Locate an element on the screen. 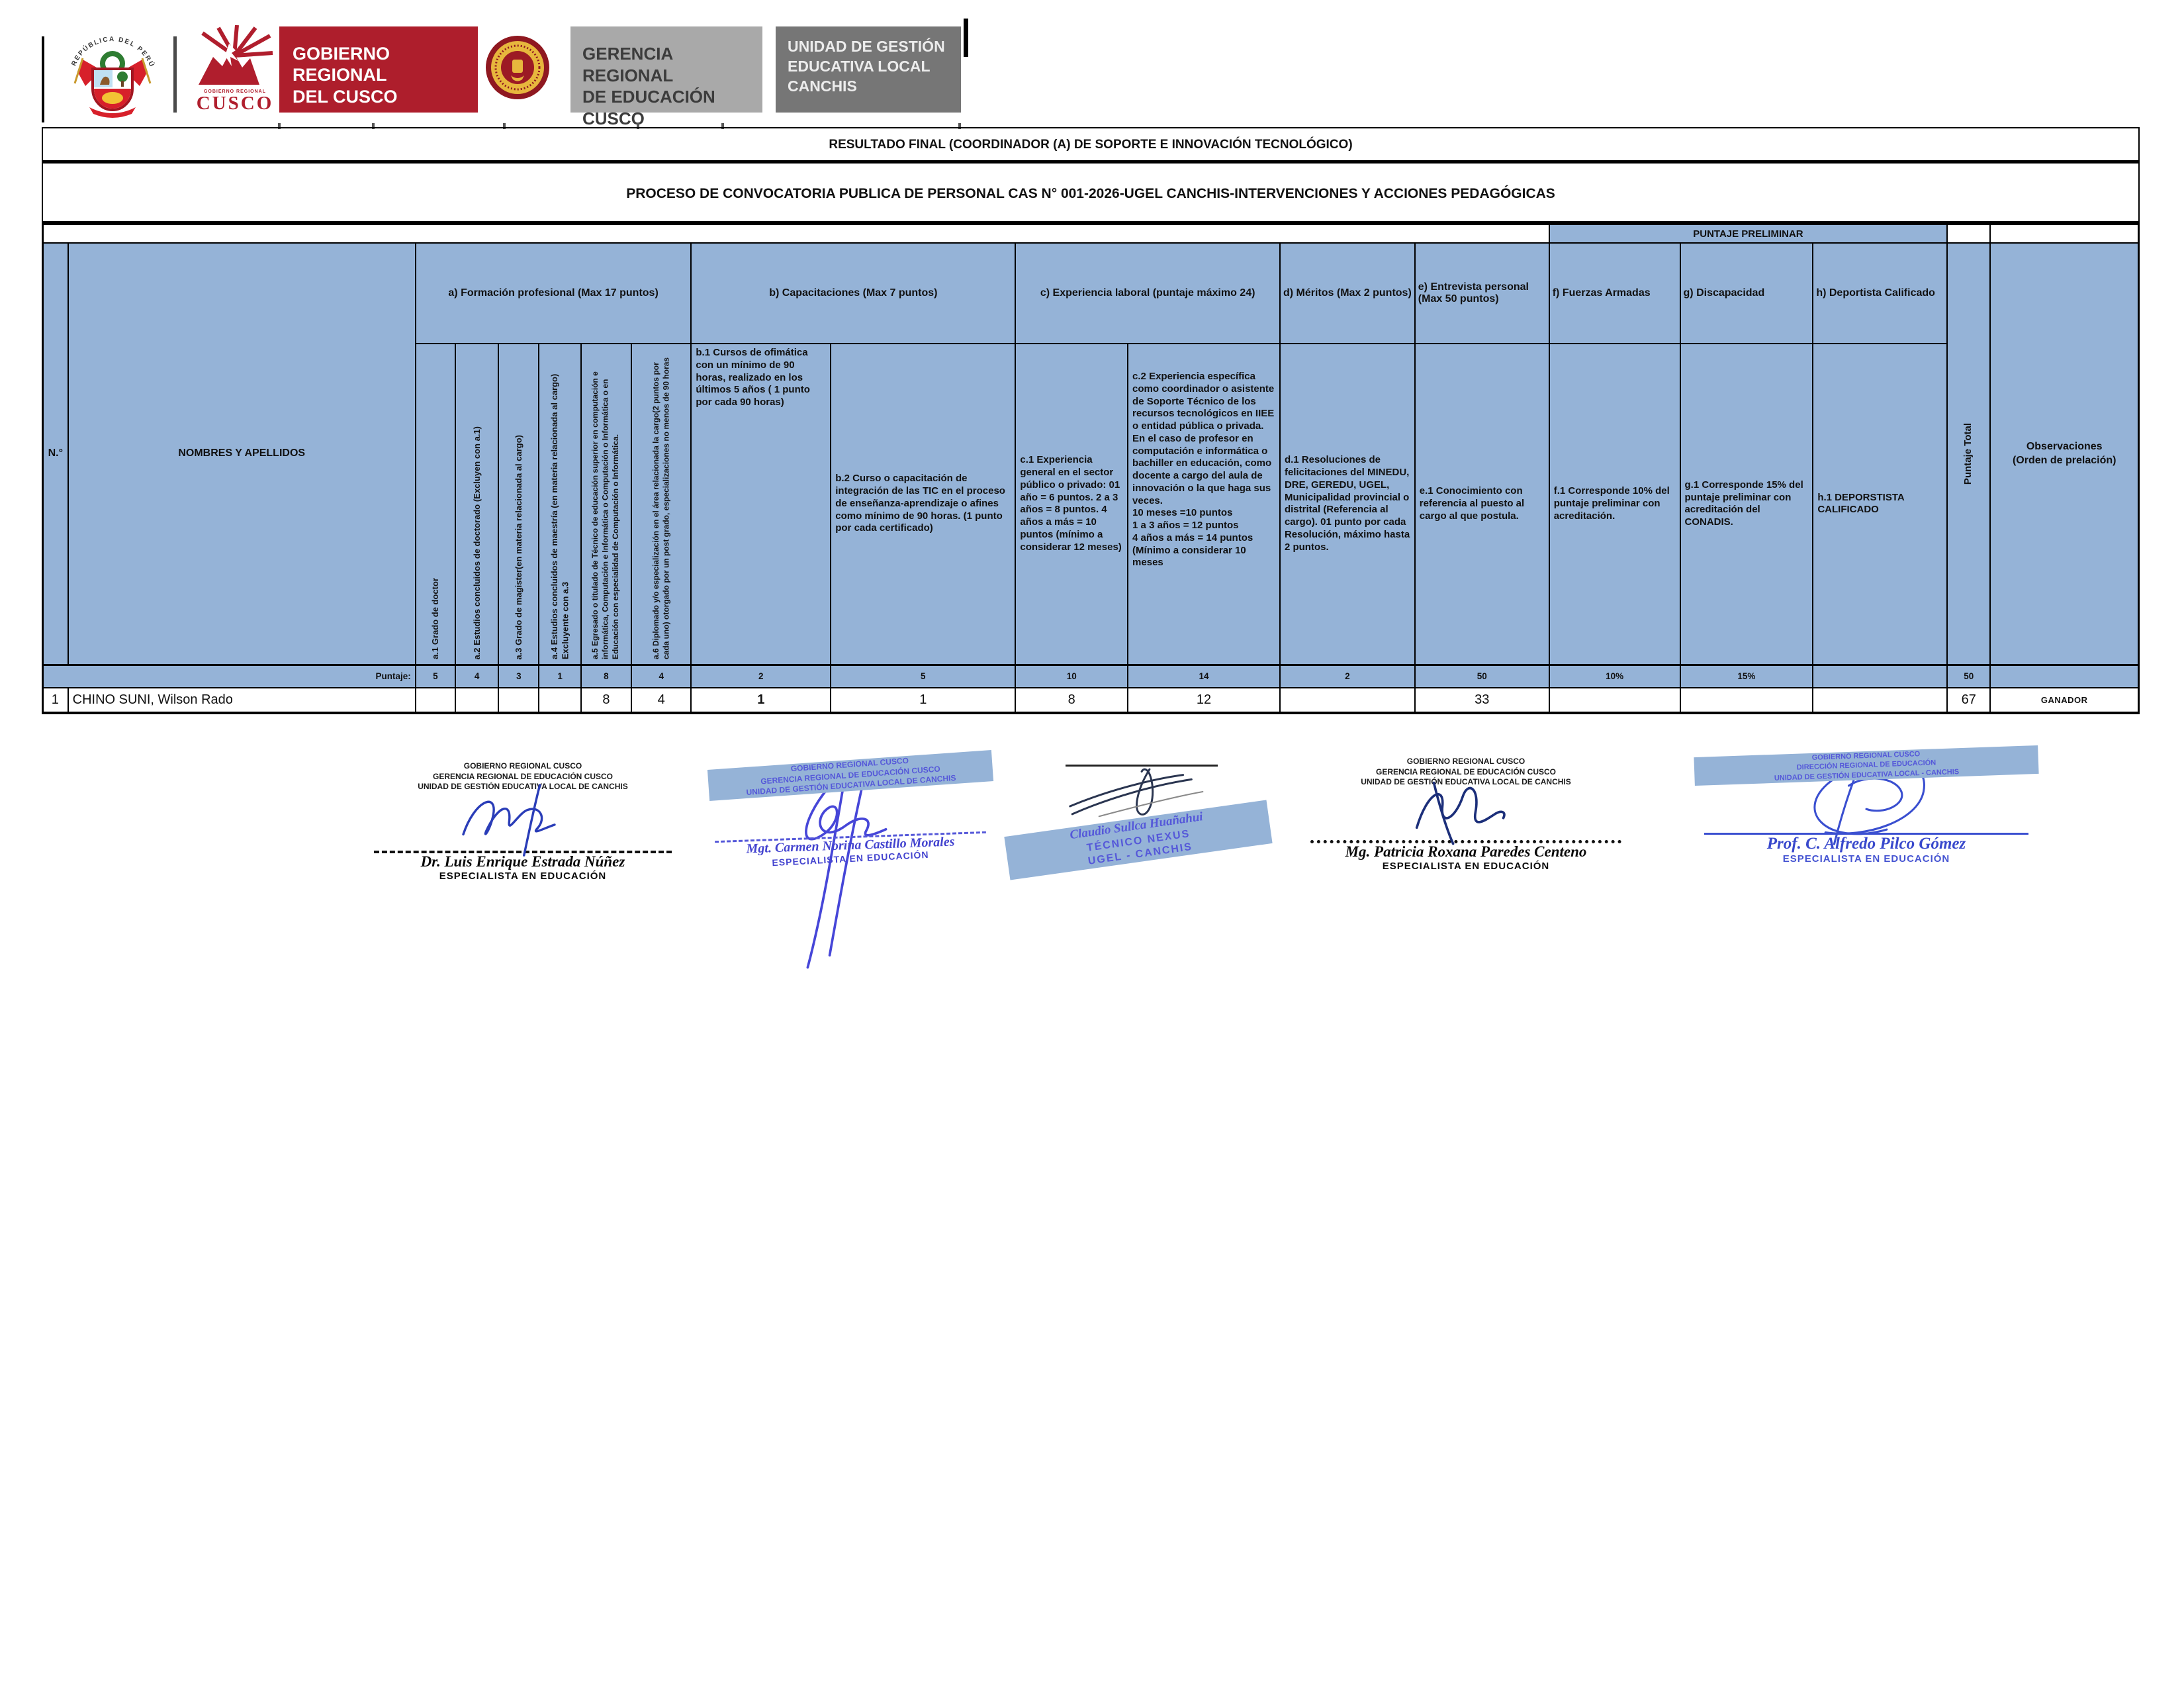 This screenshot has width=2184, height=1688. puntaje-total-max: 50 is located at coordinates (1968, 675).